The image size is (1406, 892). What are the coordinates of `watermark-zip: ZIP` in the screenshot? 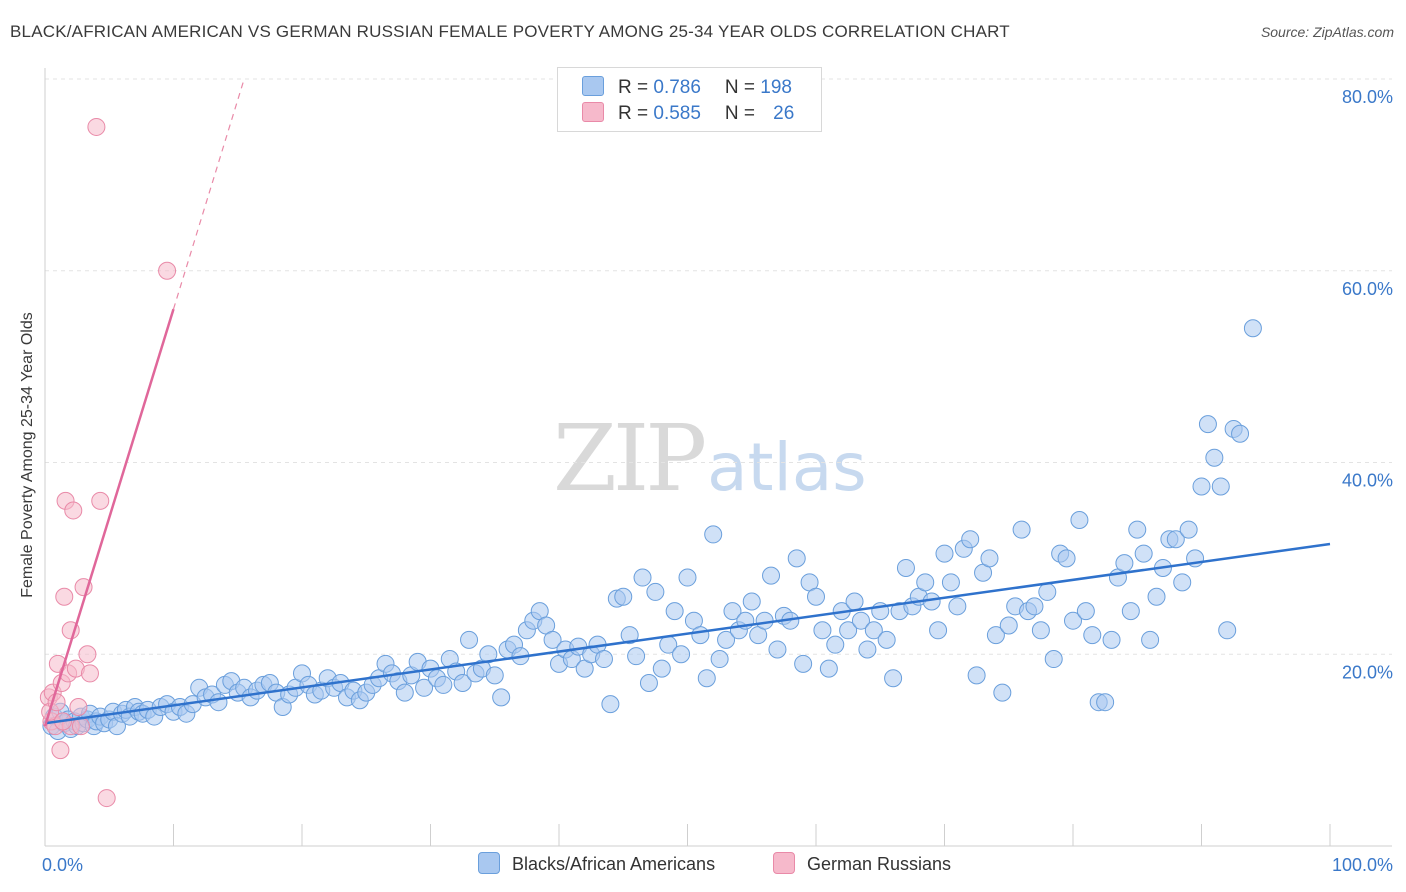 It's located at (630, 458).